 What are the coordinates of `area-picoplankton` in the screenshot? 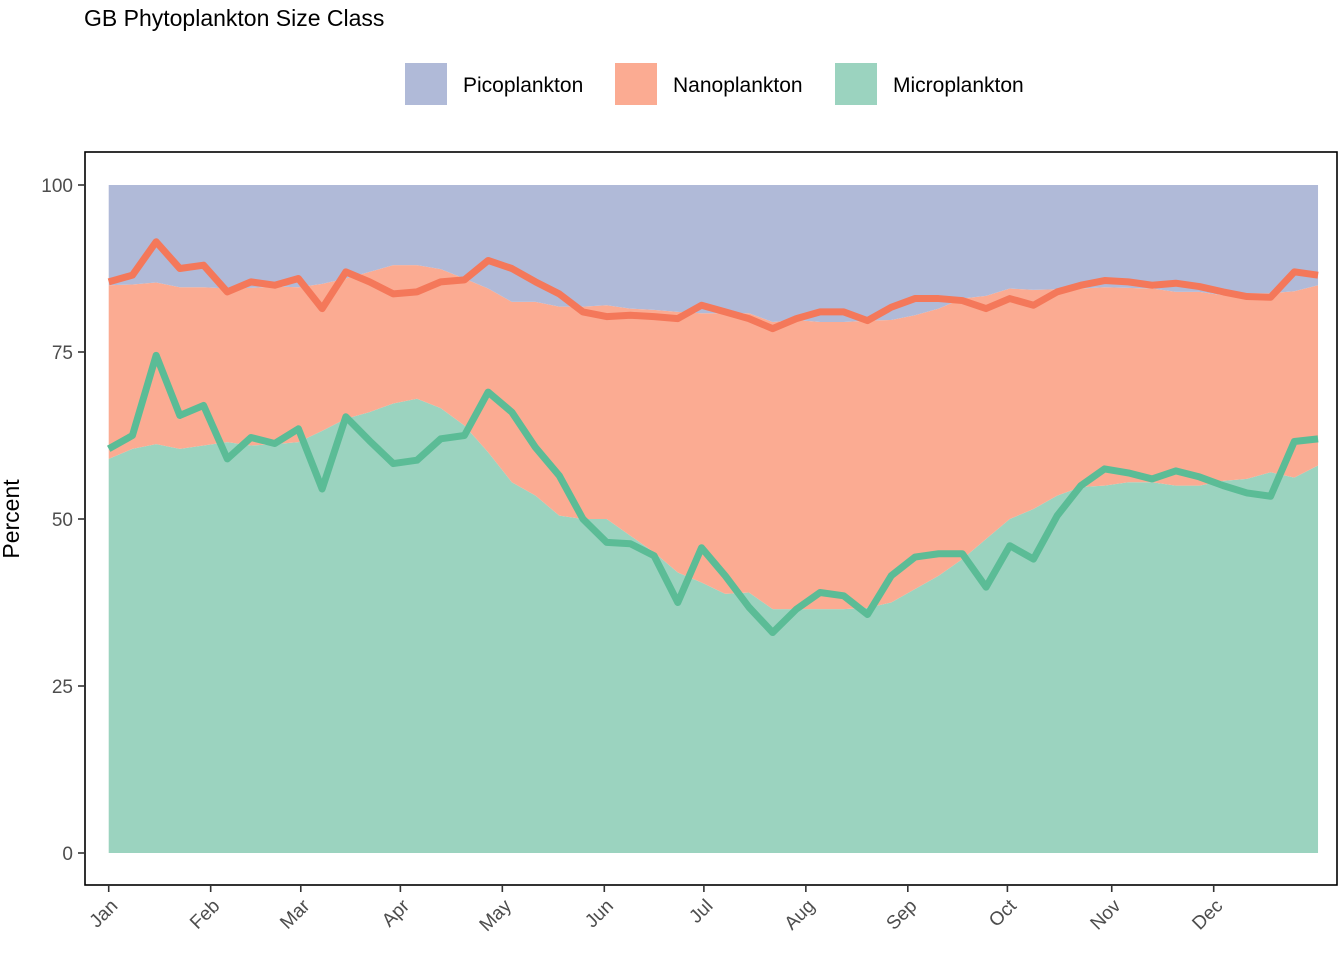 It's located at (713, 253).